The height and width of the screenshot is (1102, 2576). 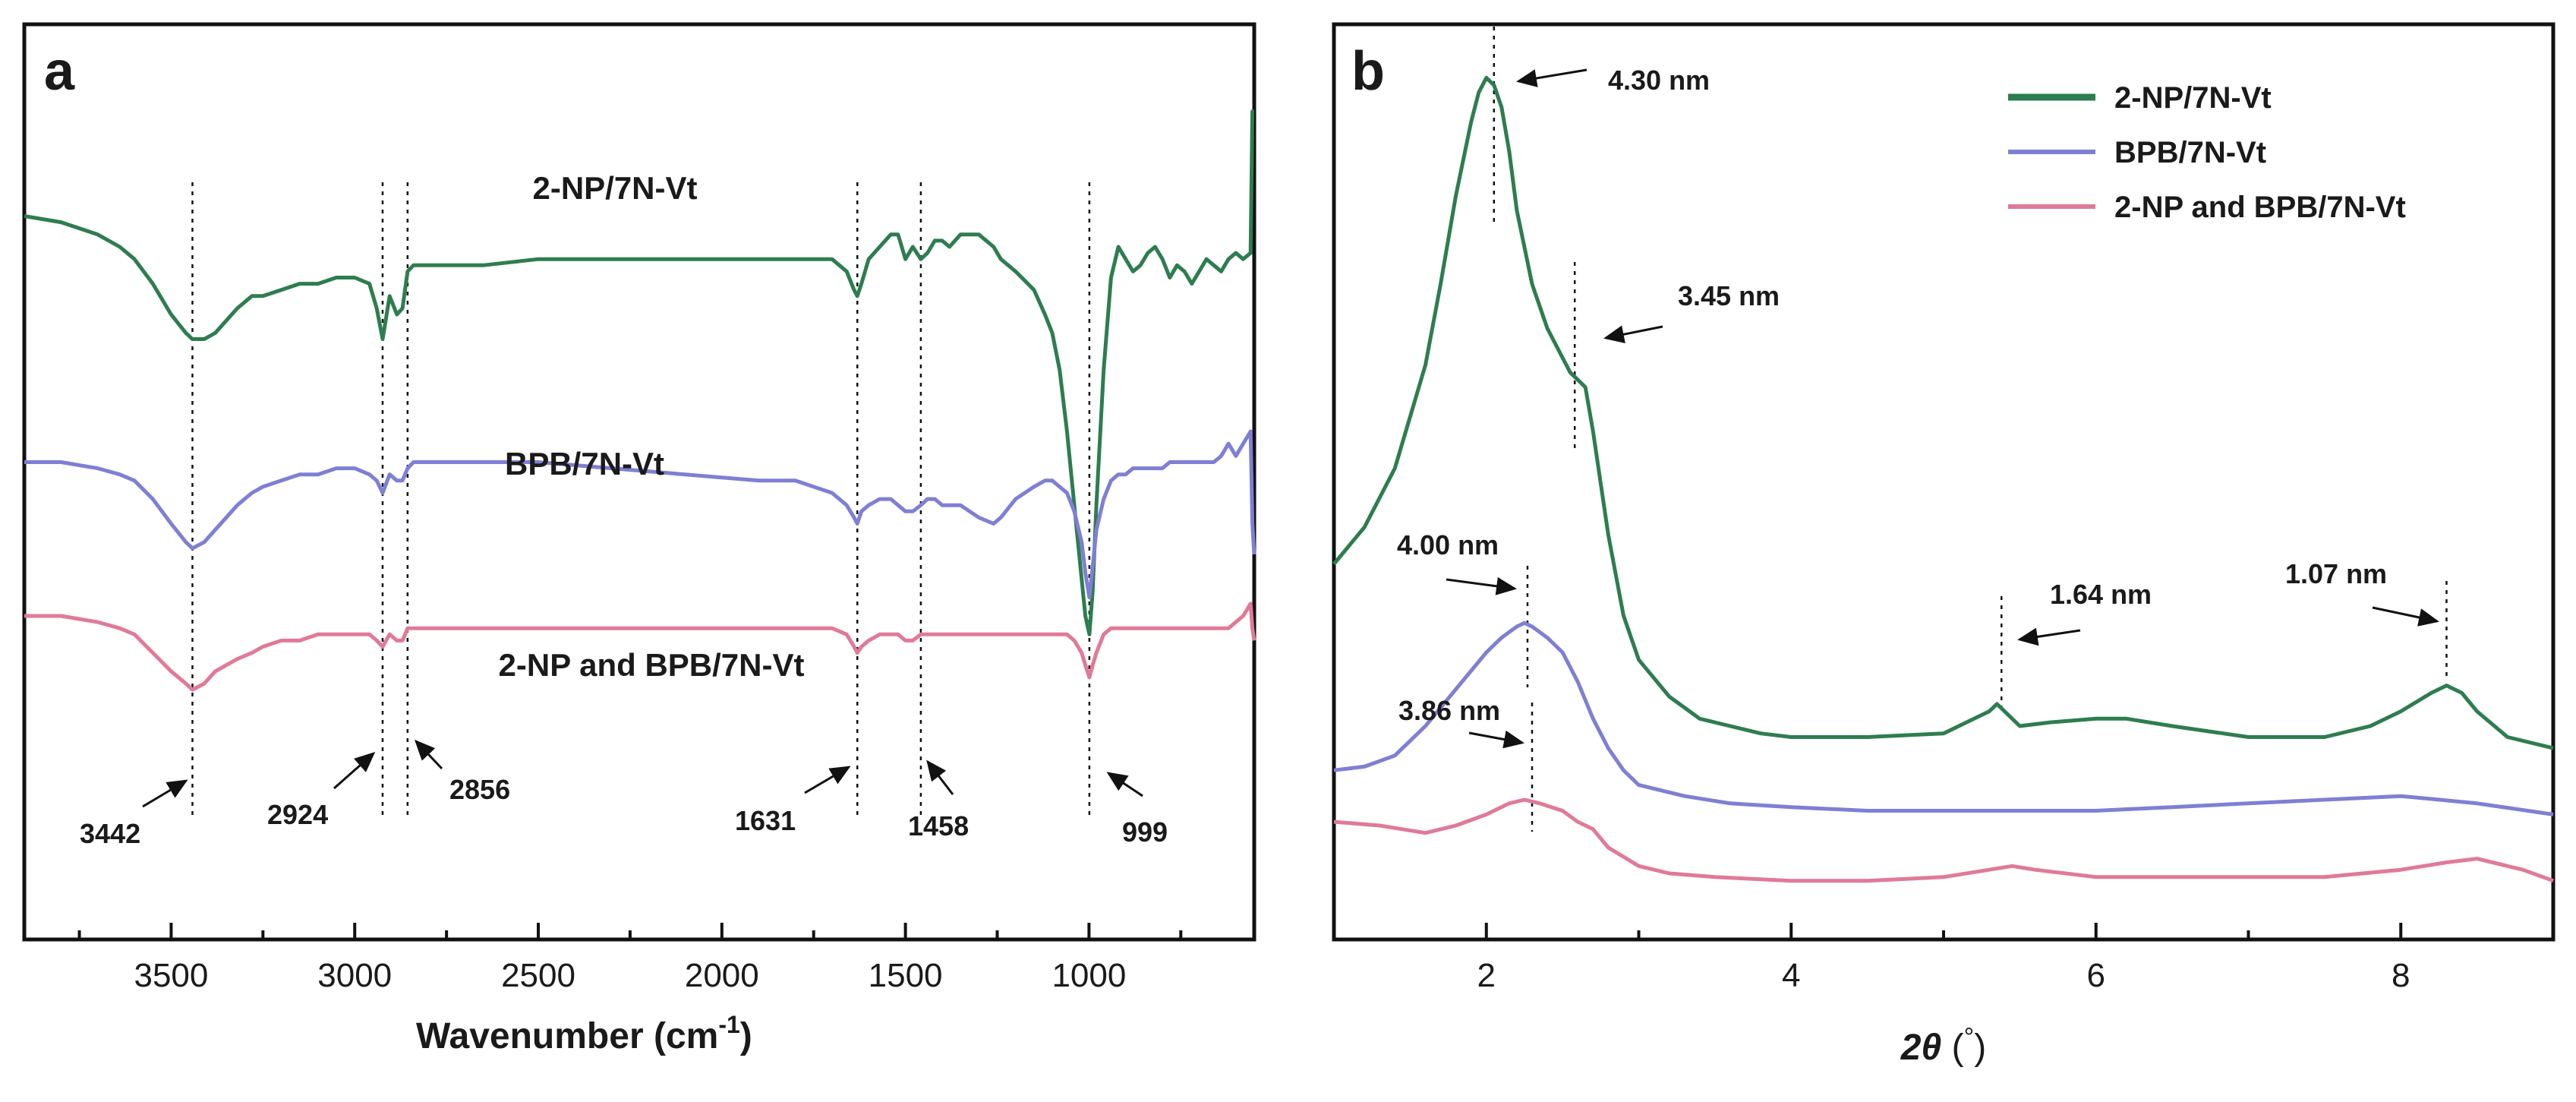 I want to click on x-tick-label-a-2500: 2500, so click(x=538, y=975).